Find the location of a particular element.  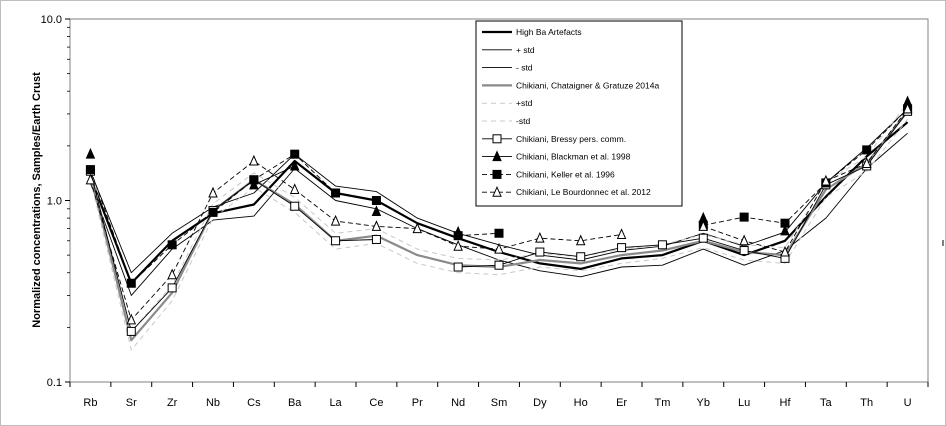

x-tick-label: U is located at coordinates (908, 403).